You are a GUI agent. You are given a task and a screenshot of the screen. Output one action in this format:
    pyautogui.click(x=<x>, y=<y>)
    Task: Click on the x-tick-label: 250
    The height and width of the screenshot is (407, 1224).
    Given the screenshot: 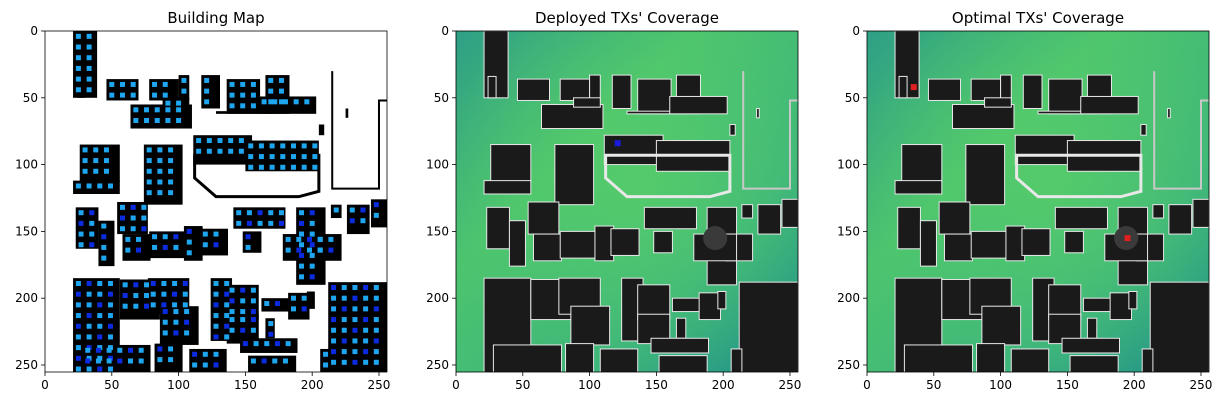 What is the action you would take?
    pyautogui.click(x=790, y=385)
    